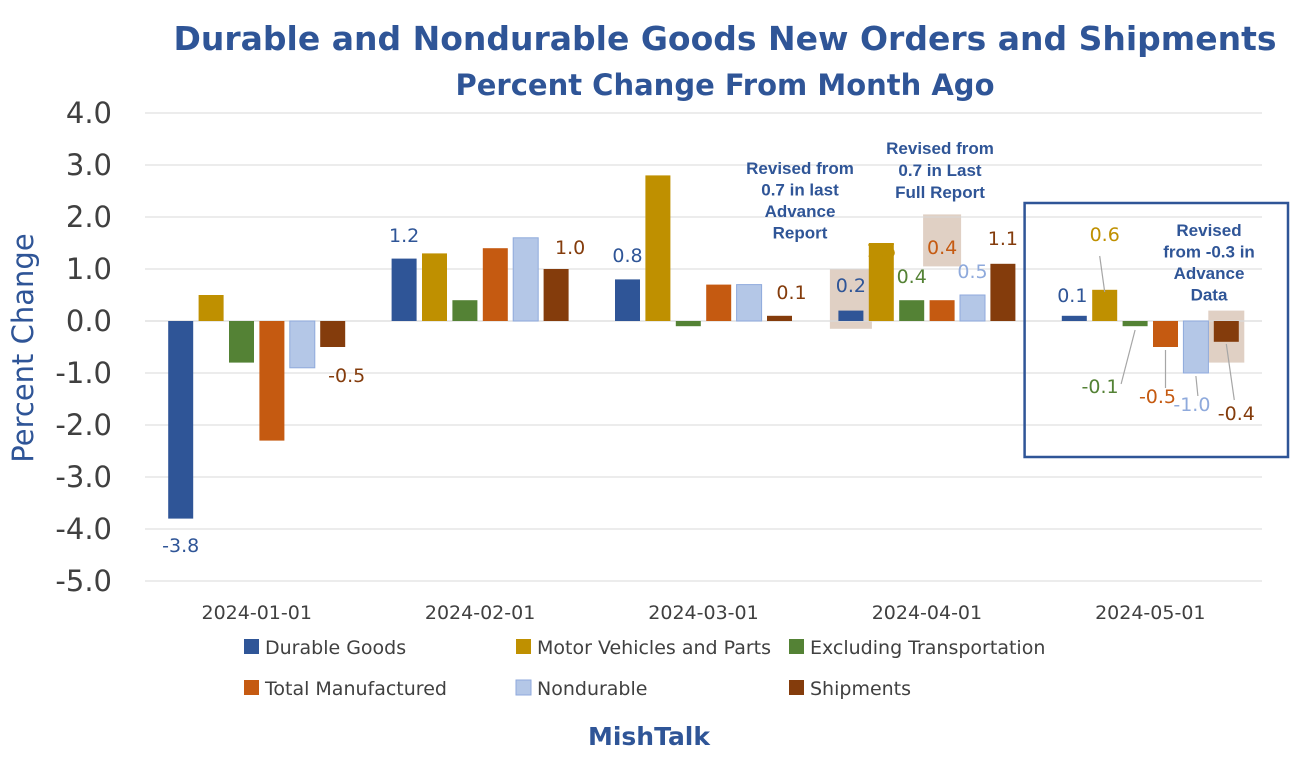  Describe the element at coordinates (83, 529) in the screenshot. I see `y-tick-label: -4.0` at that location.